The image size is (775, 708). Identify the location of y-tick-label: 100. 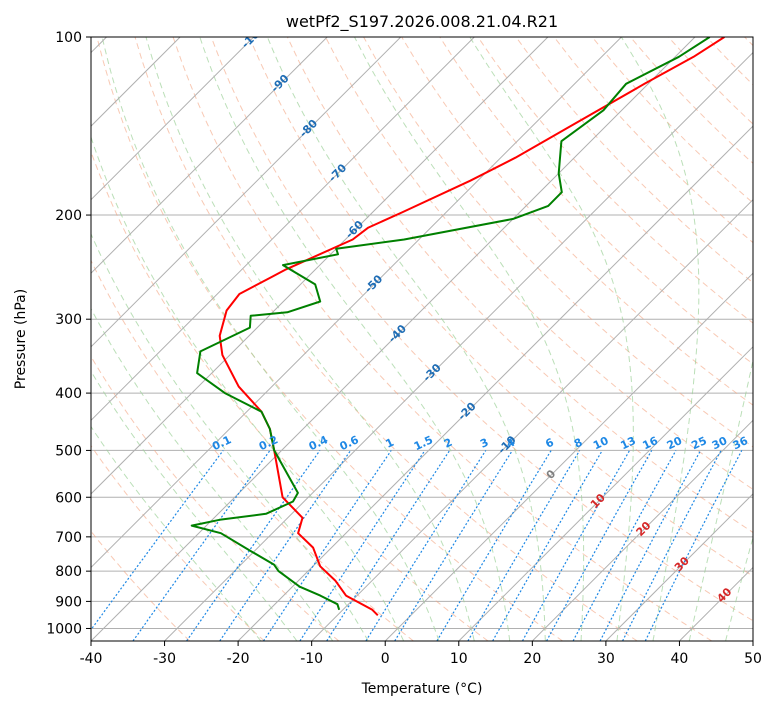
(68, 38).